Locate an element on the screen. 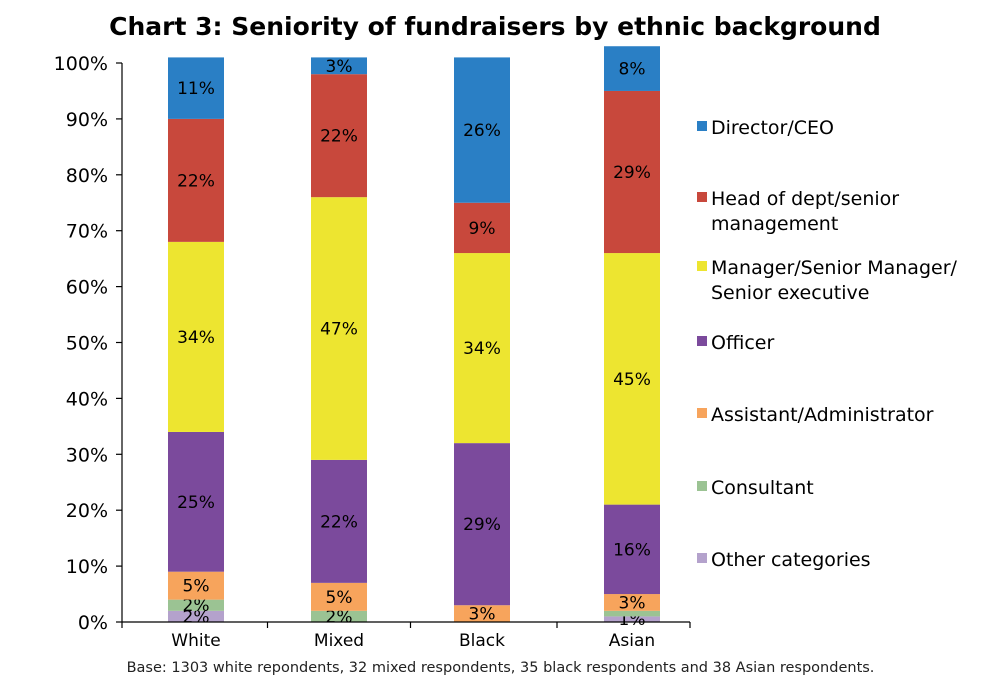  data-label-black-3: 29% is located at coordinates (482, 525).